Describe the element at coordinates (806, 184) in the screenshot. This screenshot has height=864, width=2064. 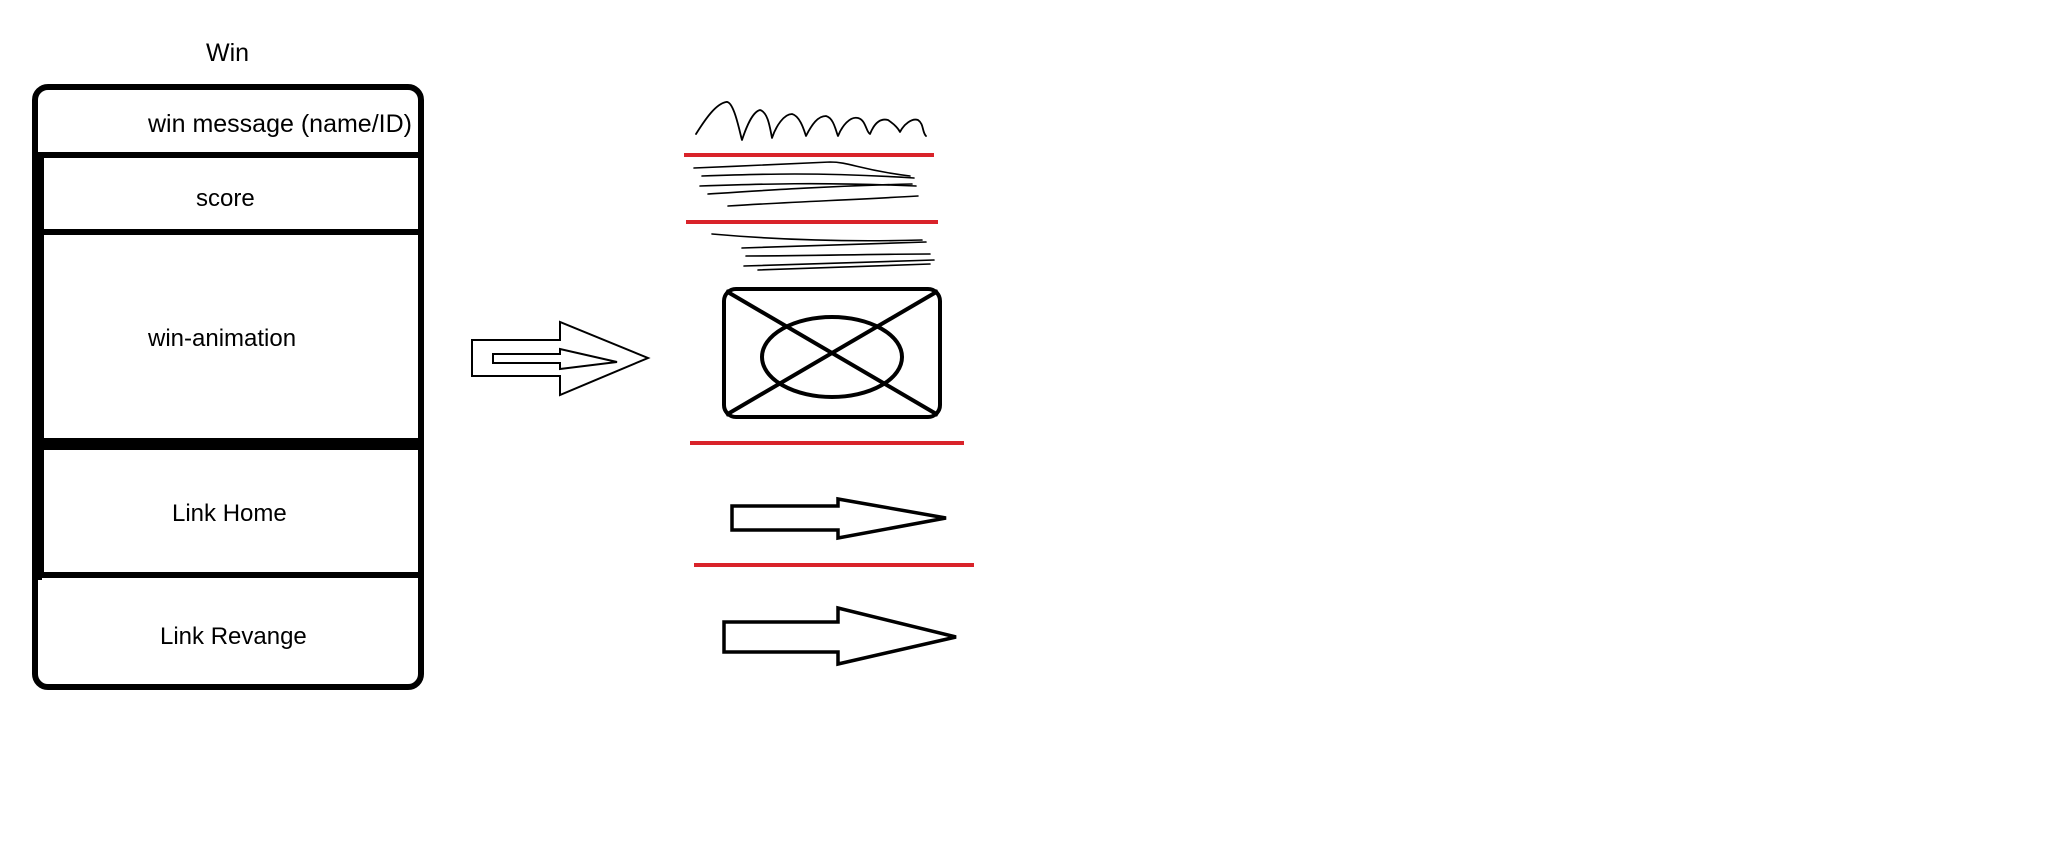
I see `scribble-score` at that location.